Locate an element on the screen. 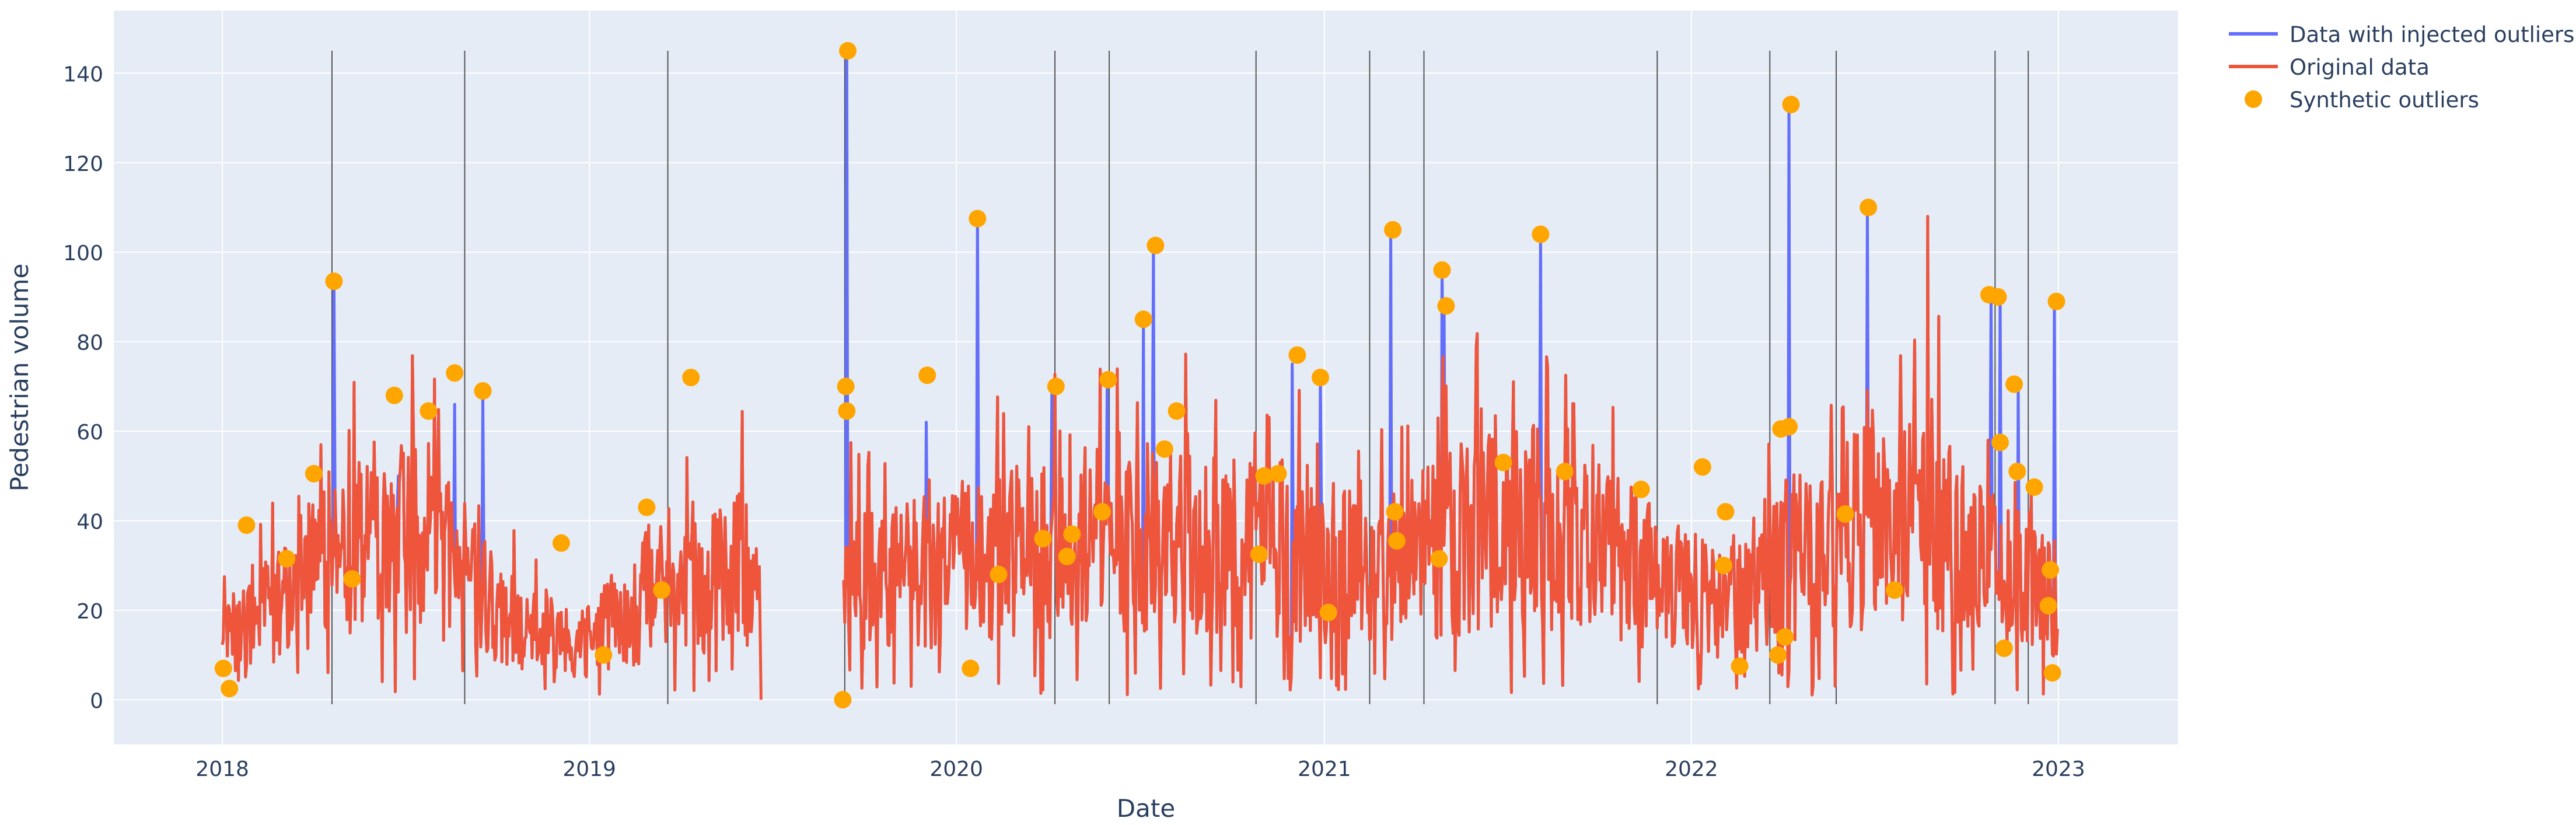  series-line-original-tail is located at coordinates (760, 632).